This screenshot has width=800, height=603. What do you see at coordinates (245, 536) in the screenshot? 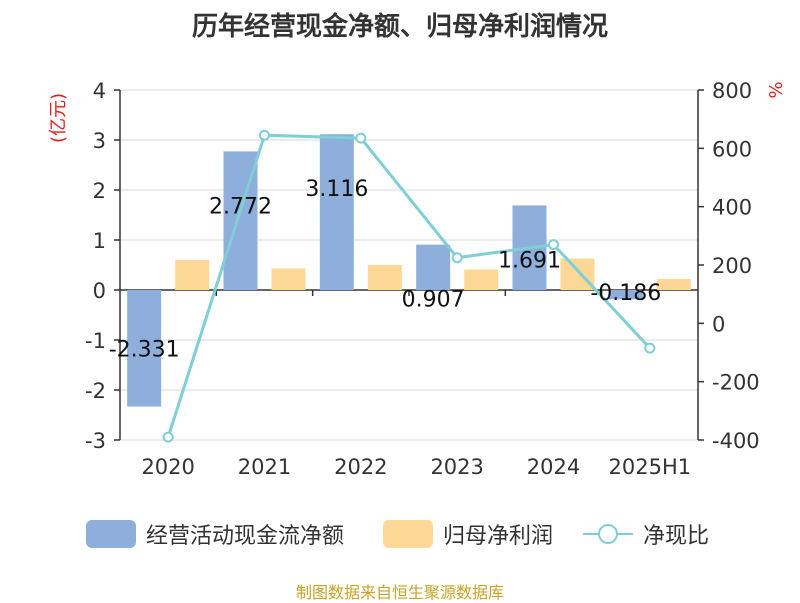
I see `legend-label-cashflow: 经营活动现金流净额` at bounding box center [245, 536].